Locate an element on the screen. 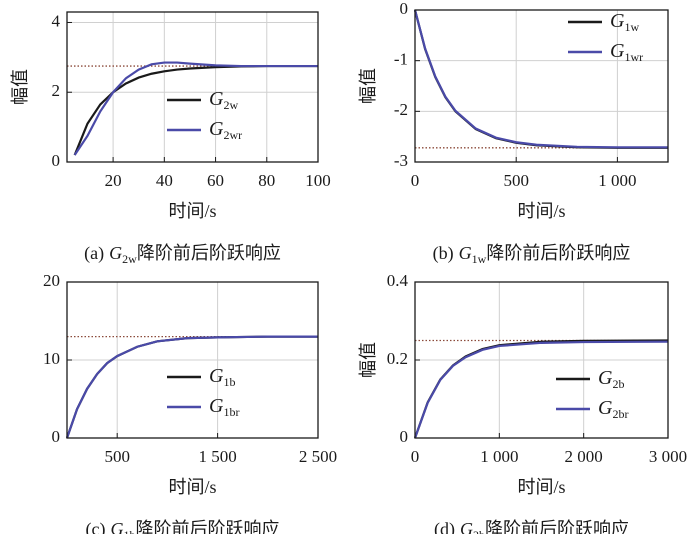 The width and height of the screenshot is (700, 534). legend-label: G2w is located at coordinates (223, 100).